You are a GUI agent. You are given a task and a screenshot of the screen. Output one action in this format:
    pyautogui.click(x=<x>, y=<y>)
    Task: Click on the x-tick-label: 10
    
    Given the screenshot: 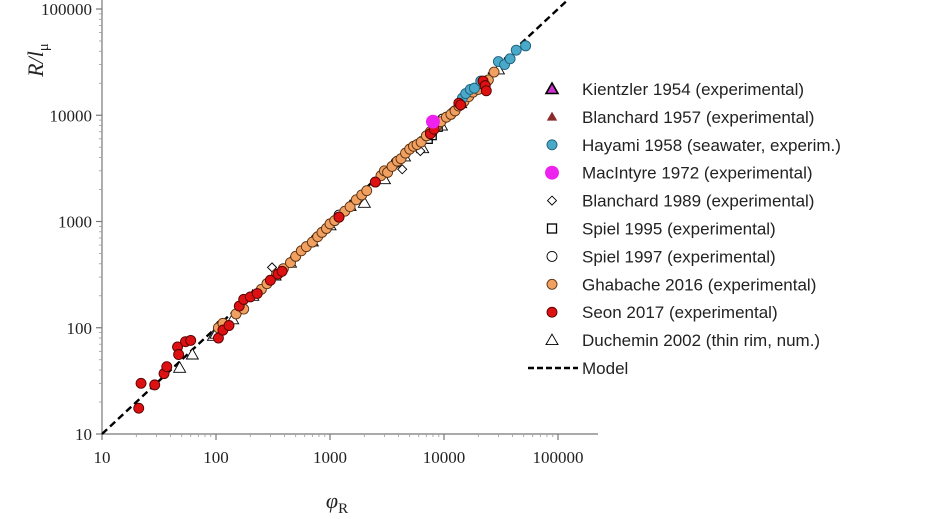 What is the action you would take?
    pyautogui.click(x=102, y=457)
    